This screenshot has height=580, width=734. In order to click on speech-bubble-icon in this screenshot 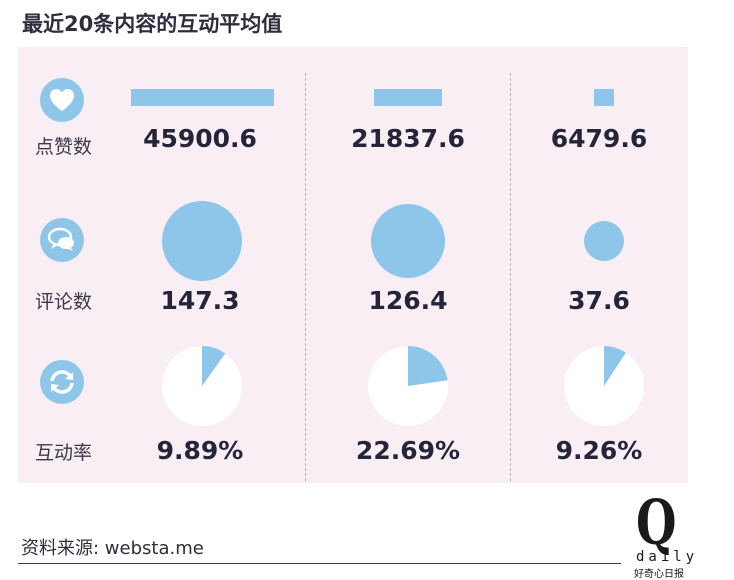, I will do `click(62, 240)`.